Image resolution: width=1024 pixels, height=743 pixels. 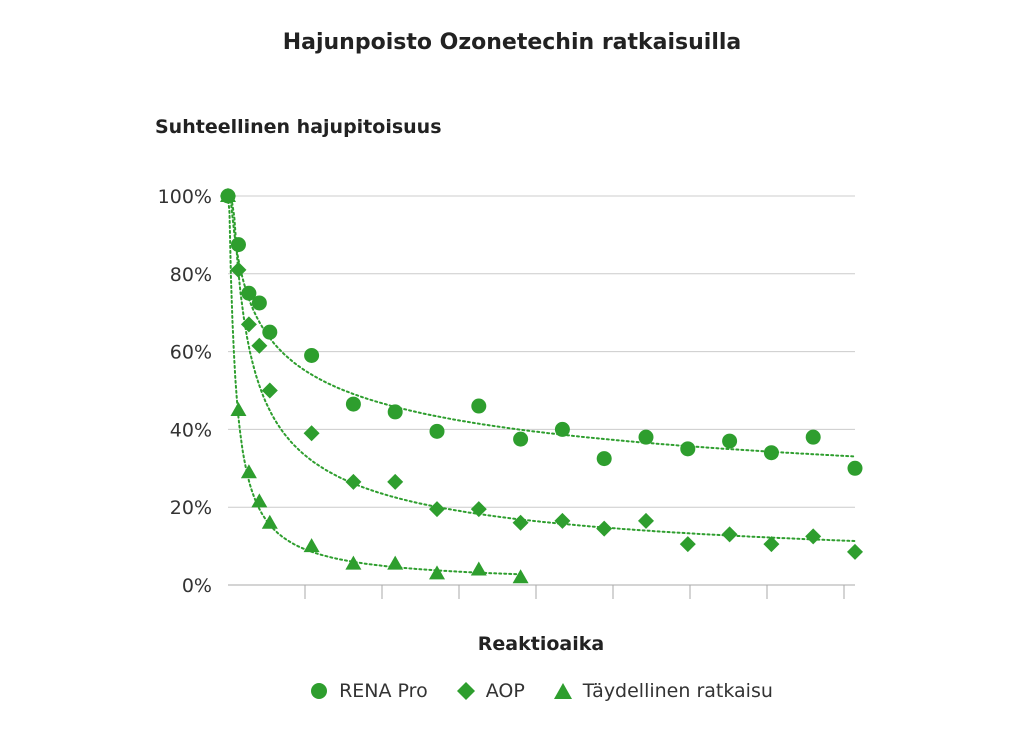 I want to click on y-tick-label: 20%, so click(x=191, y=508).